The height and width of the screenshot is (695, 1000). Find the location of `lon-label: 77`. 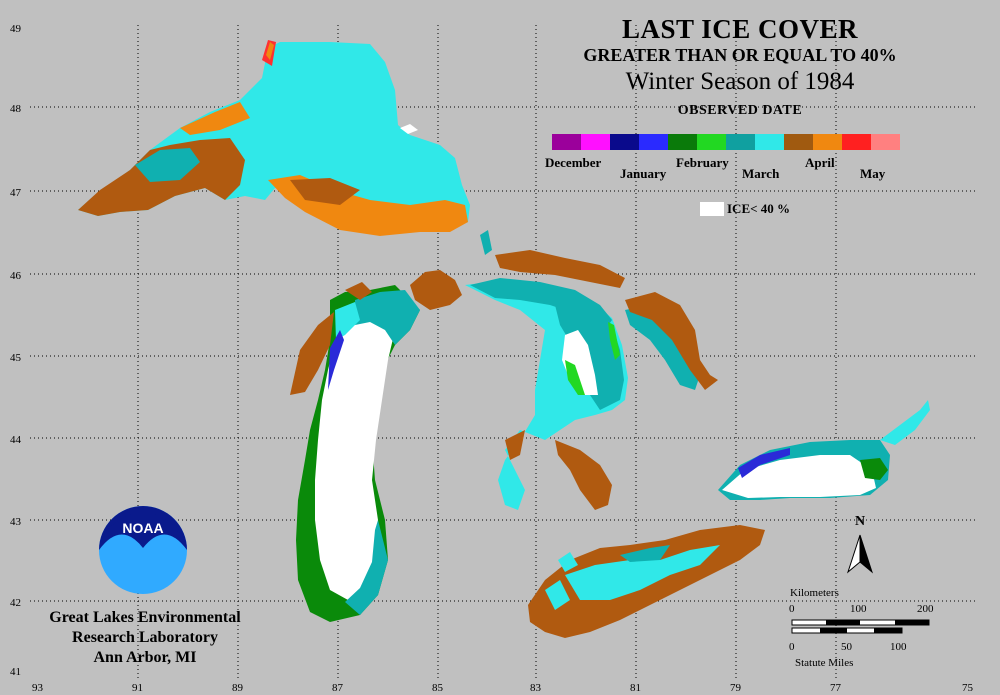

lon-label: 77 is located at coordinates (836, 688).